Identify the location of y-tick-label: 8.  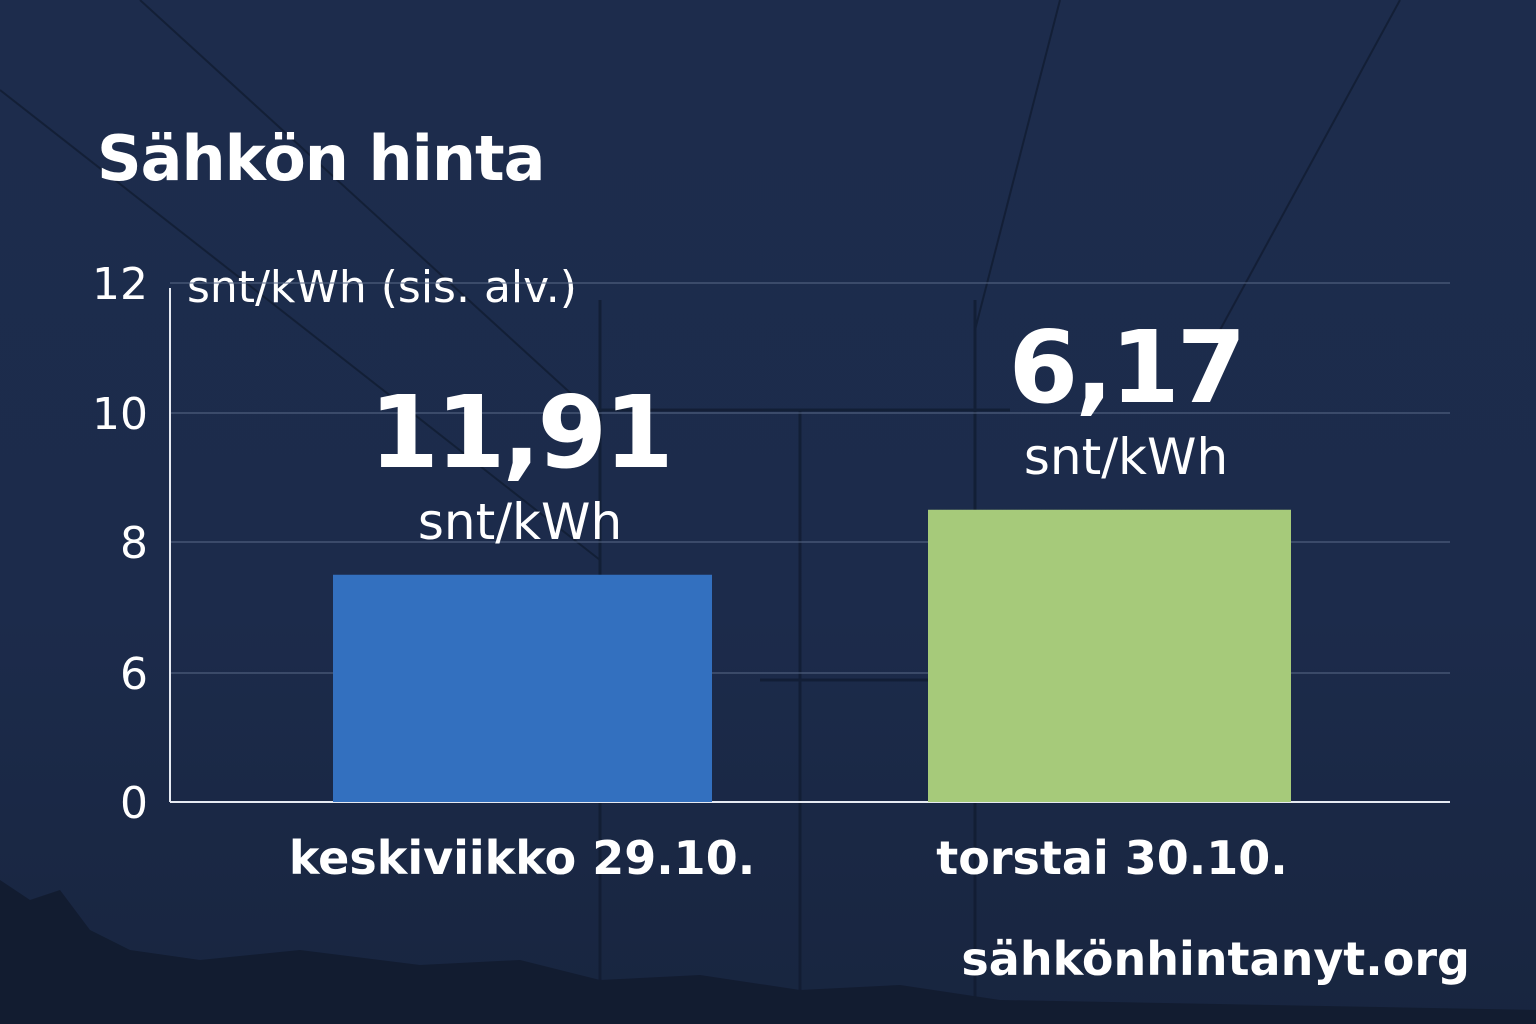
(134, 543).